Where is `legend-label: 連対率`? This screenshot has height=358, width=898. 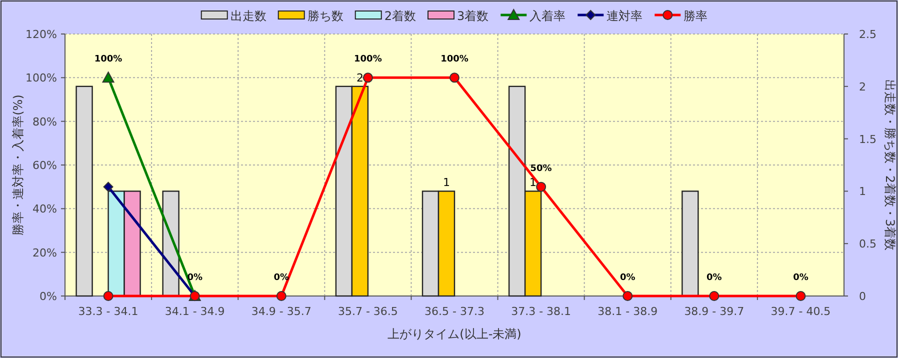
legend-label: 連対率 is located at coordinates (624, 16).